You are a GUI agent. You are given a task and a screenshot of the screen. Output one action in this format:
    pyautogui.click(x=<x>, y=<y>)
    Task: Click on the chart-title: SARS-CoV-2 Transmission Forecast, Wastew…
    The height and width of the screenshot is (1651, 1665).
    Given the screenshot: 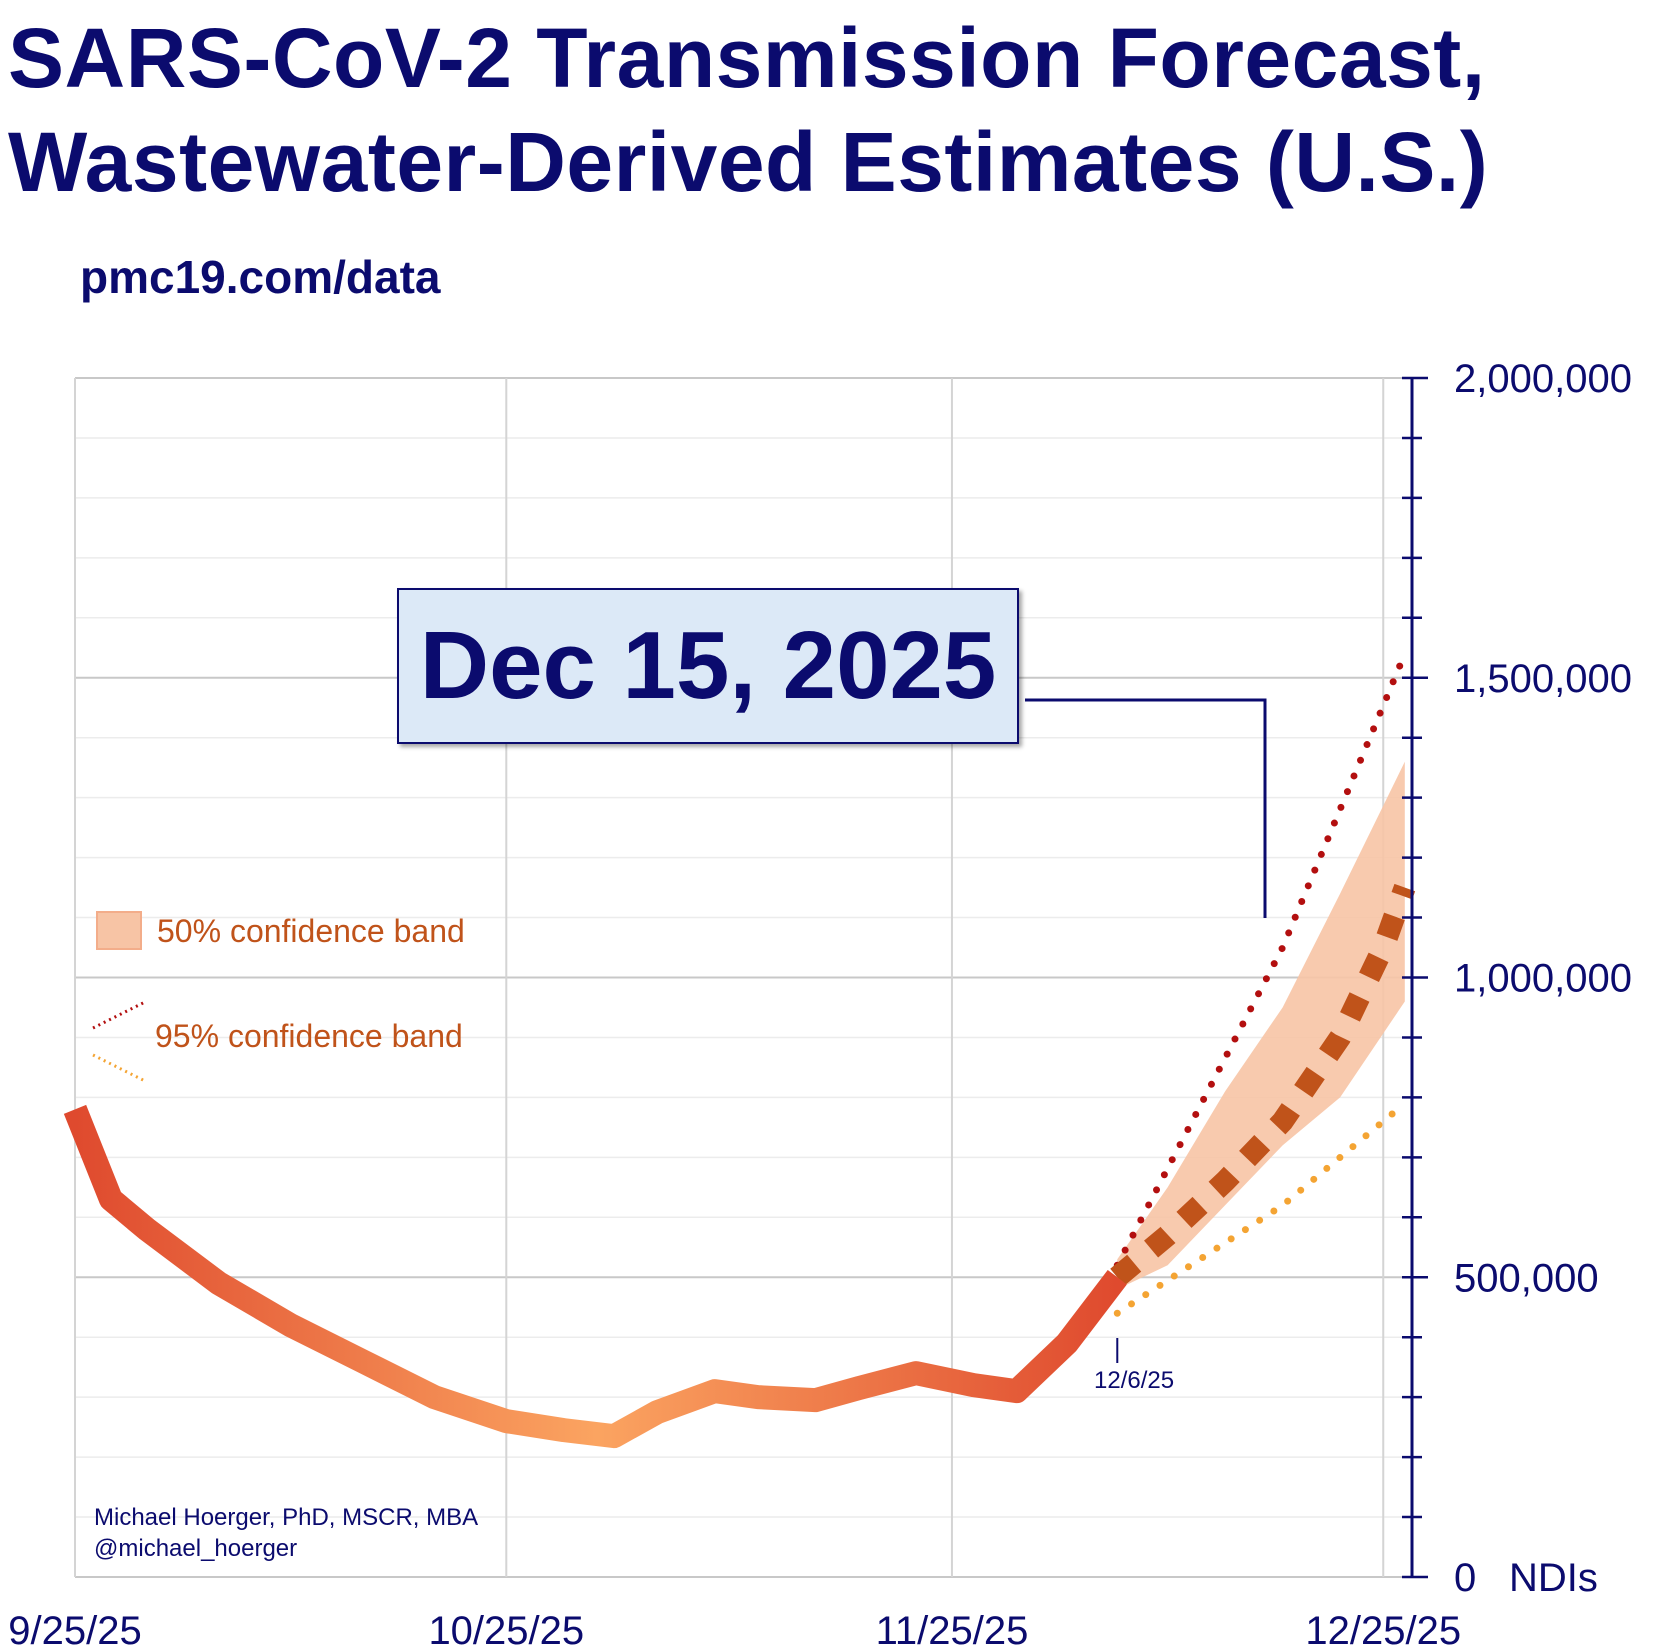 What is the action you would take?
    pyautogui.click(x=748, y=110)
    